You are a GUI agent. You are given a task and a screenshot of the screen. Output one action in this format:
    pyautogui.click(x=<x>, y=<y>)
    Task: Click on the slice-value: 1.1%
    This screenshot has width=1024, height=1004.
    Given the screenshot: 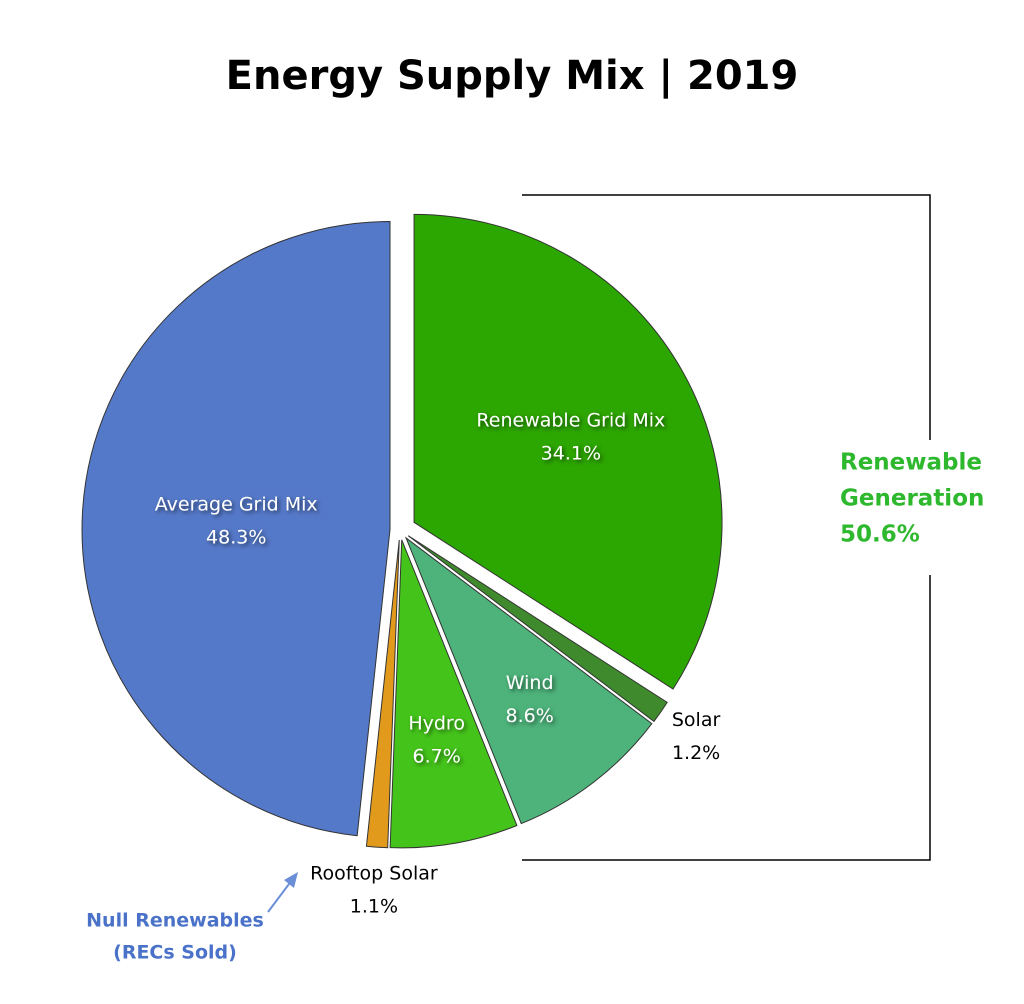 What is the action you would take?
    pyautogui.click(x=374, y=907)
    